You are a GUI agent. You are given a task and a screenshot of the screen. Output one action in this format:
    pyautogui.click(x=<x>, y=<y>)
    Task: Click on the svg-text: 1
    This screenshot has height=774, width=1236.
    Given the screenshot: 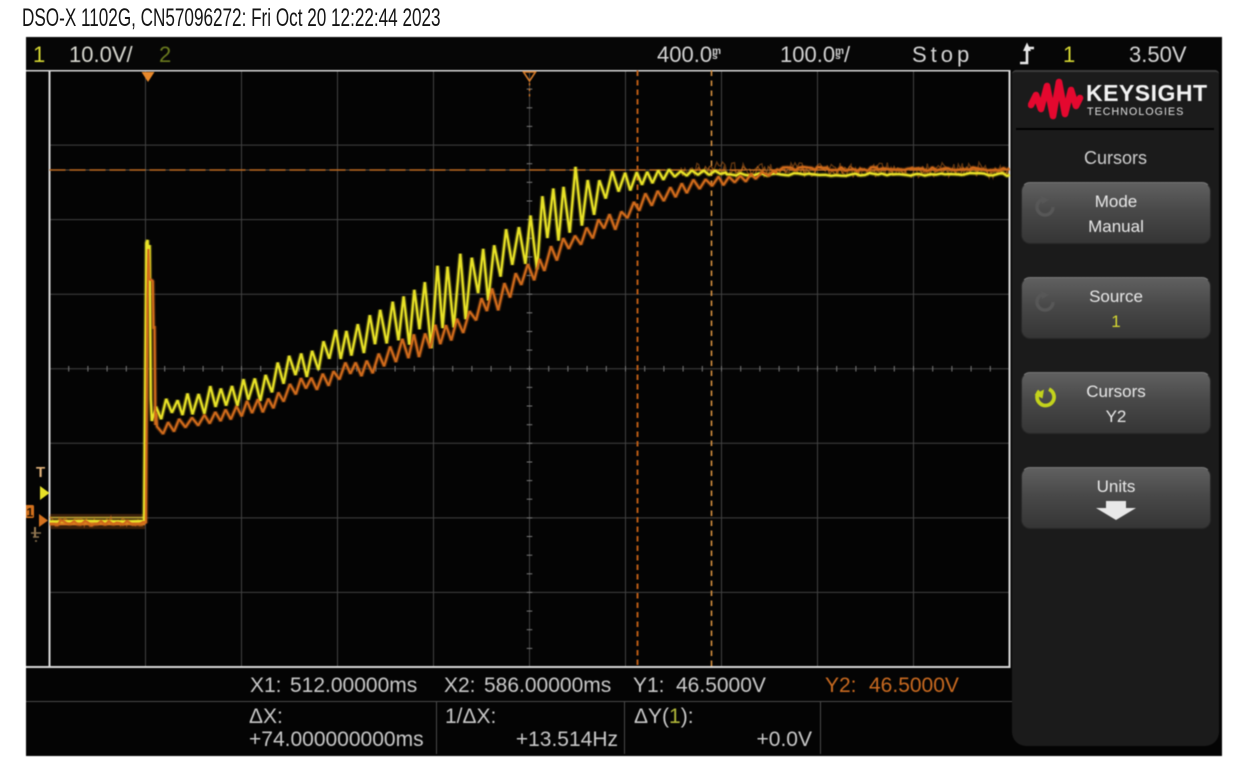 What is the action you would take?
    pyautogui.click(x=30, y=513)
    